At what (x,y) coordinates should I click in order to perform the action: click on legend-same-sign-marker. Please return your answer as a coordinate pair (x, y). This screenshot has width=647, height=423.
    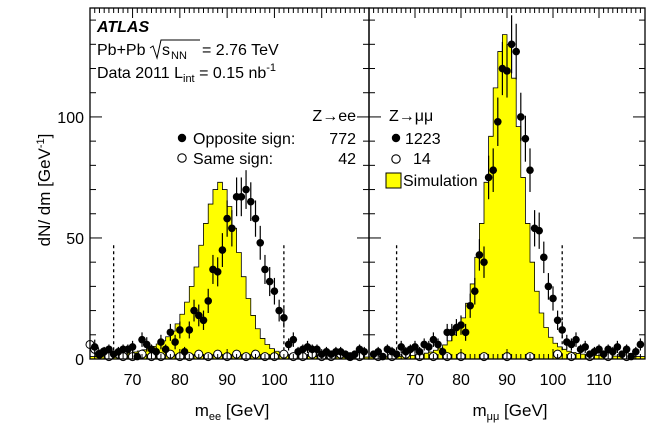
    Looking at the image, I should click on (182, 158).